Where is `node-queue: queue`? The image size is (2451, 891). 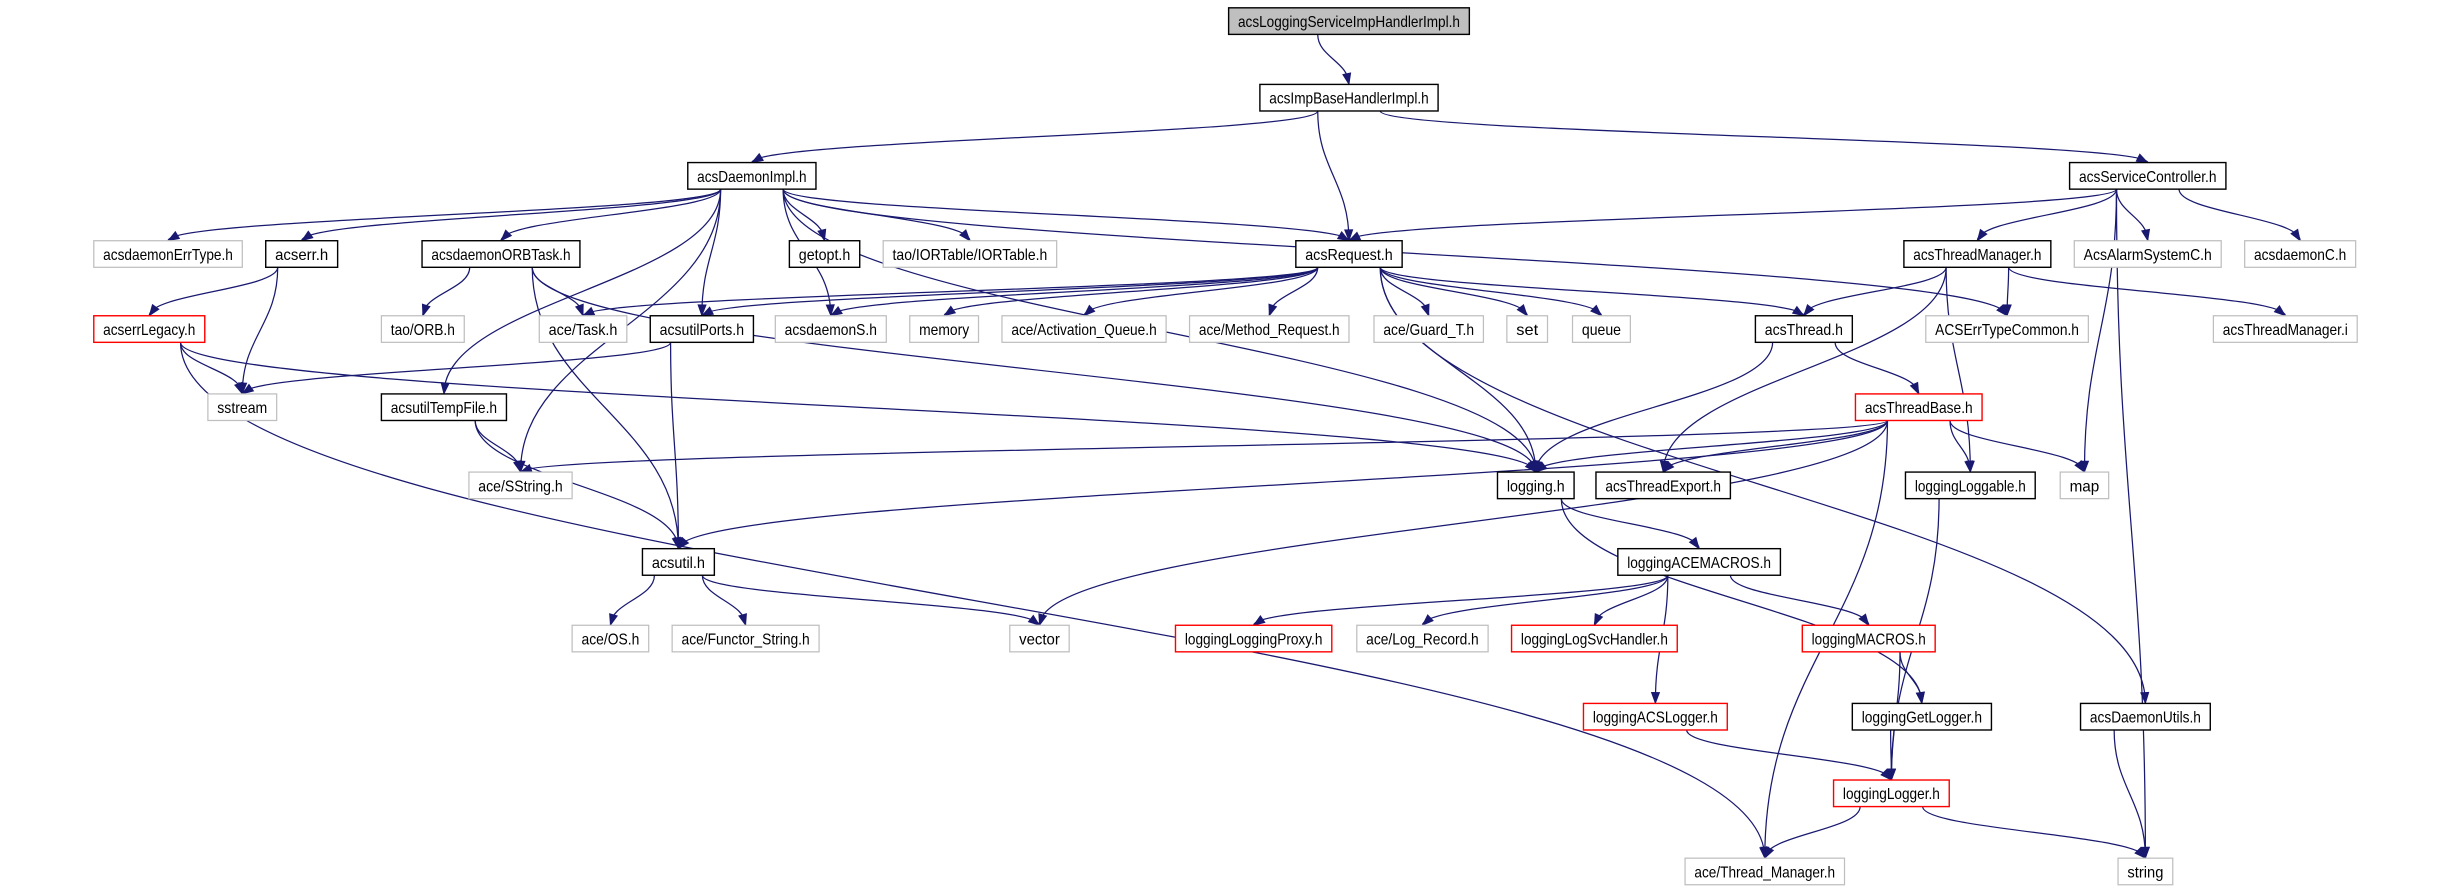
node-queue: queue is located at coordinates (1601, 329).